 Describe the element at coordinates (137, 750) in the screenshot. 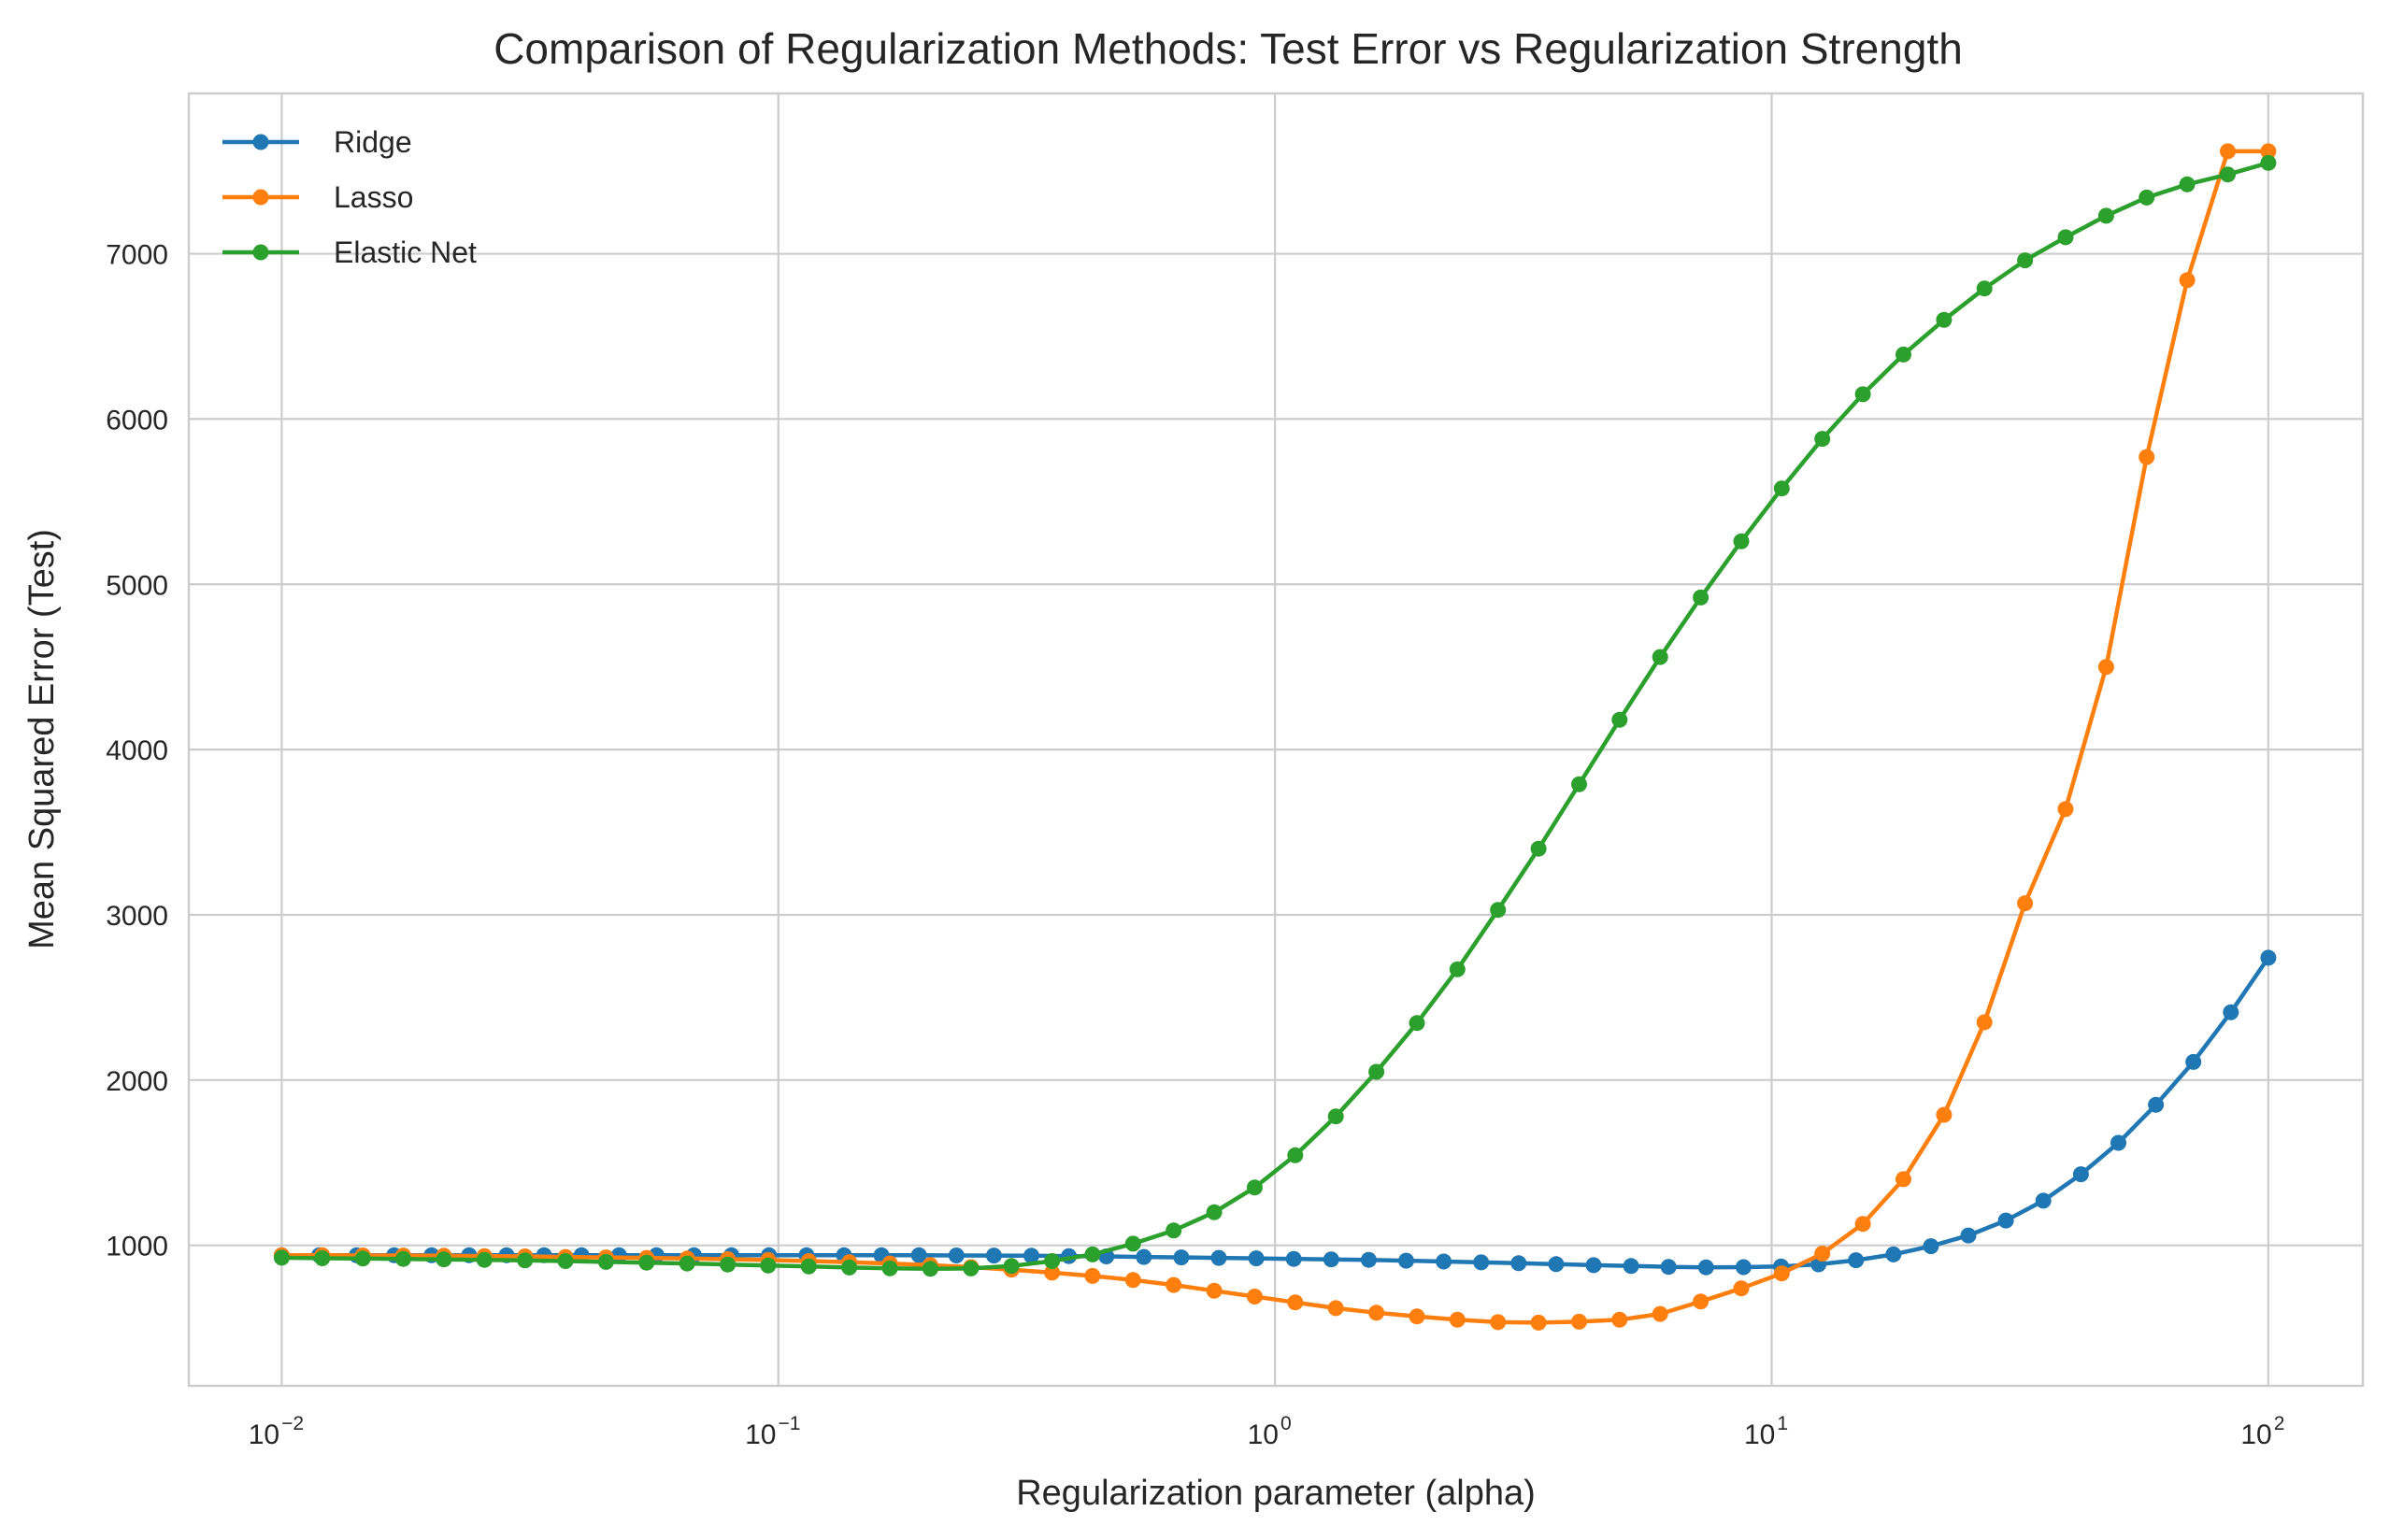

I see `y-tick-label: 4000` at that location.